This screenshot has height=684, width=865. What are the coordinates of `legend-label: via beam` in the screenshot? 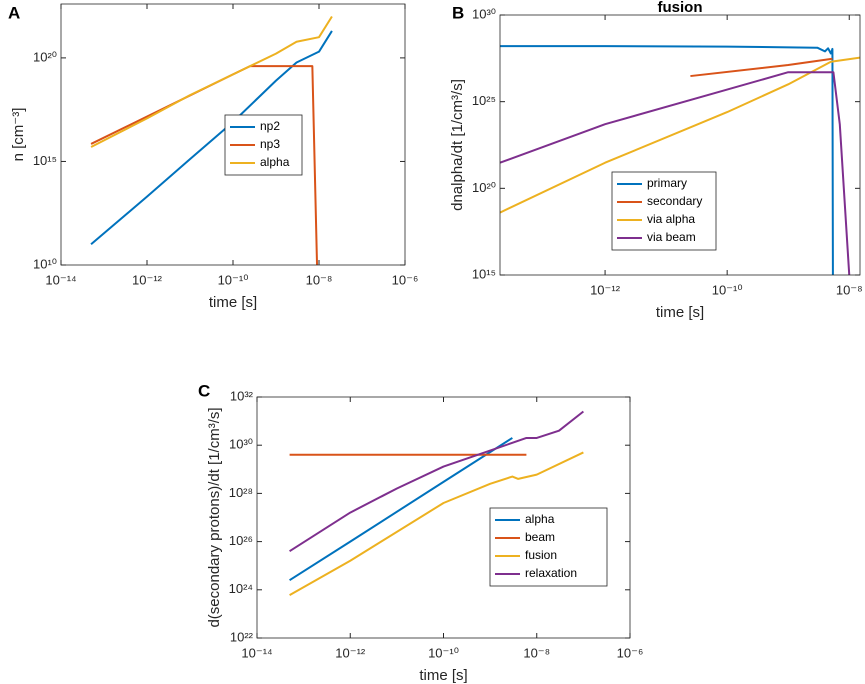 It's located at (671, 237).